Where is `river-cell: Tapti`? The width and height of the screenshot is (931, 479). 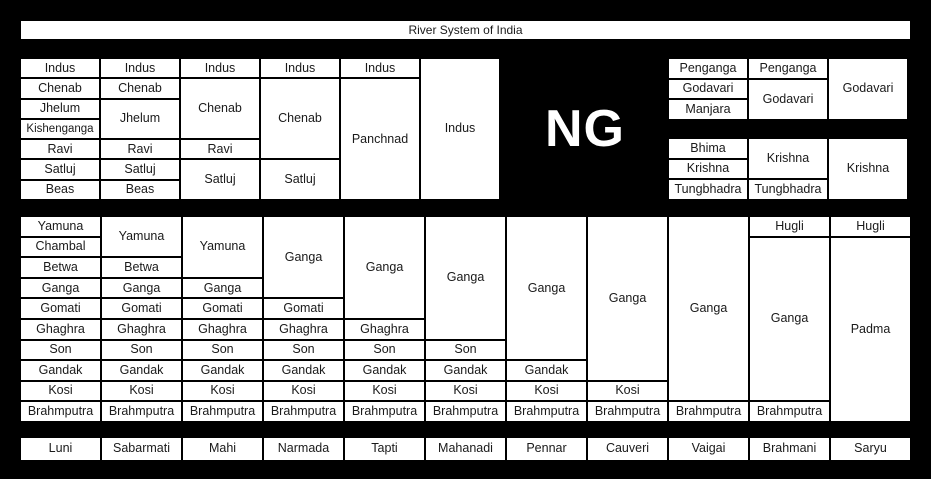 river-cell: Tapti is located at coordinates (384, 449).